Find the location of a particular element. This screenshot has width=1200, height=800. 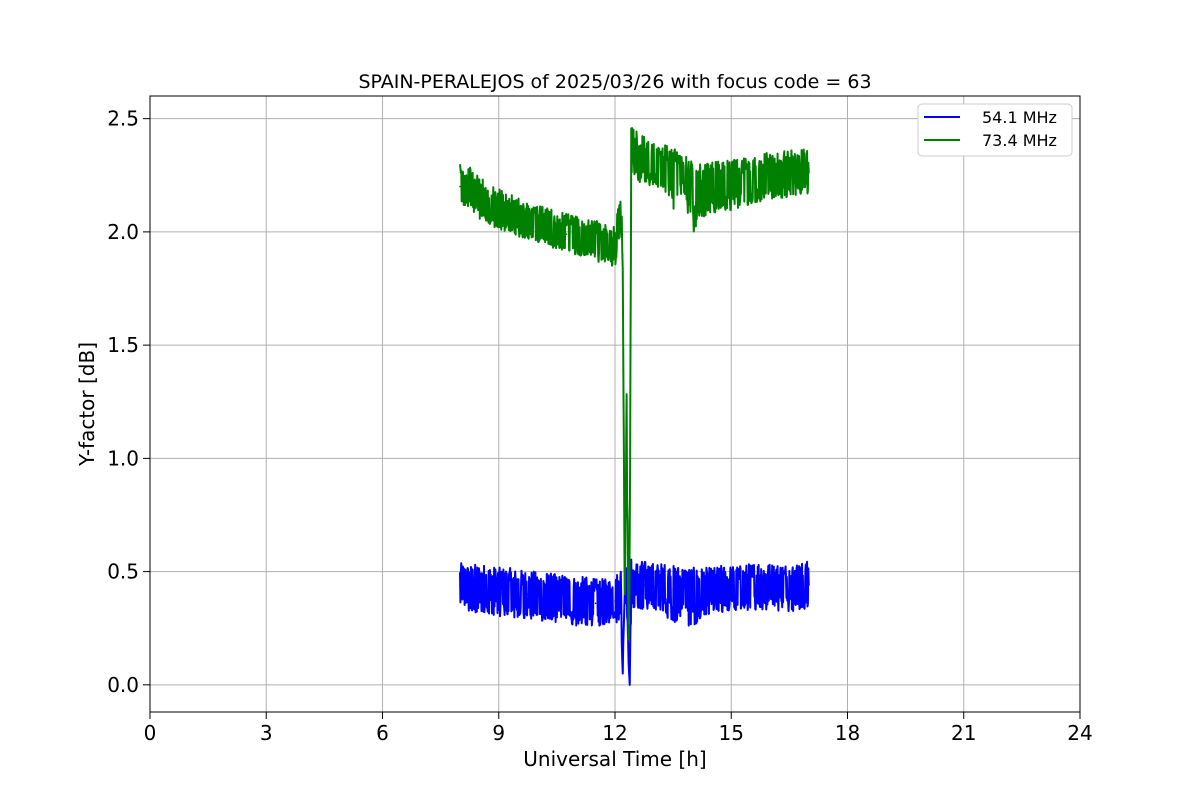

y-axis: 0.0 0.5 1.0 1.5 2.0 2.5 is located at coordinates (128, 402).